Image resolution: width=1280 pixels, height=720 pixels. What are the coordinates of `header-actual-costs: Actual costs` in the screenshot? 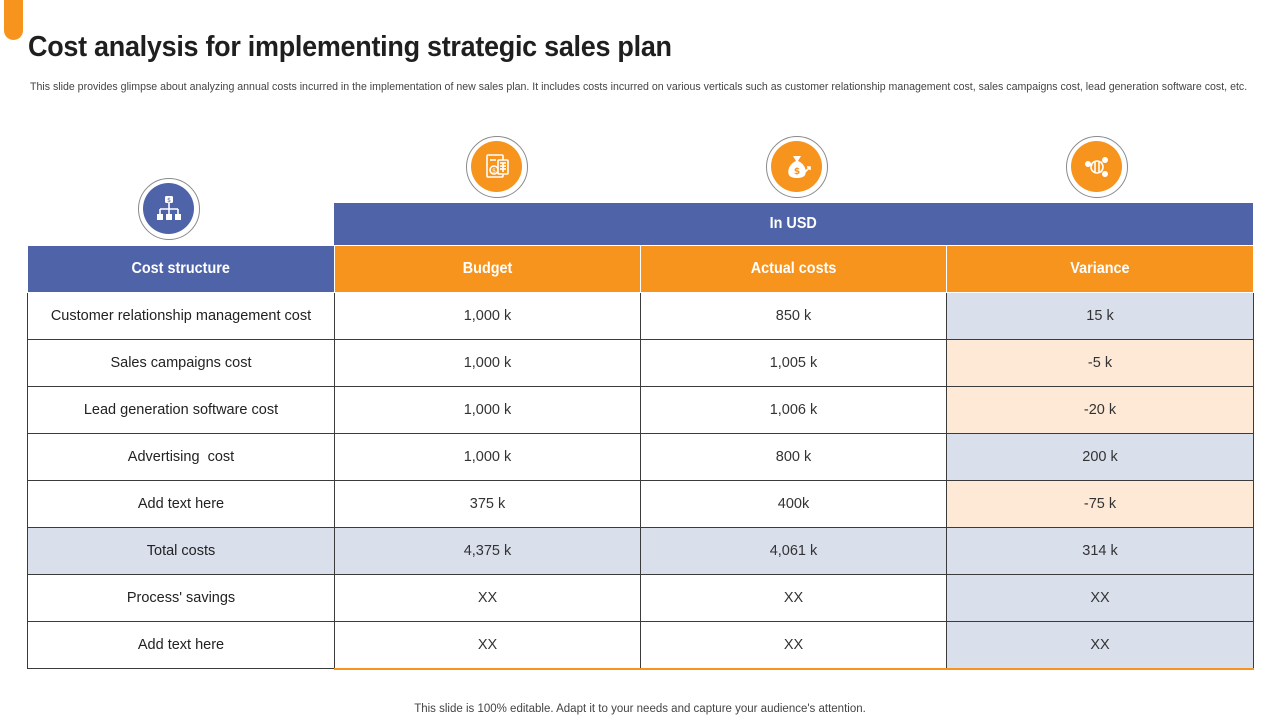 It's located at (793, 269).